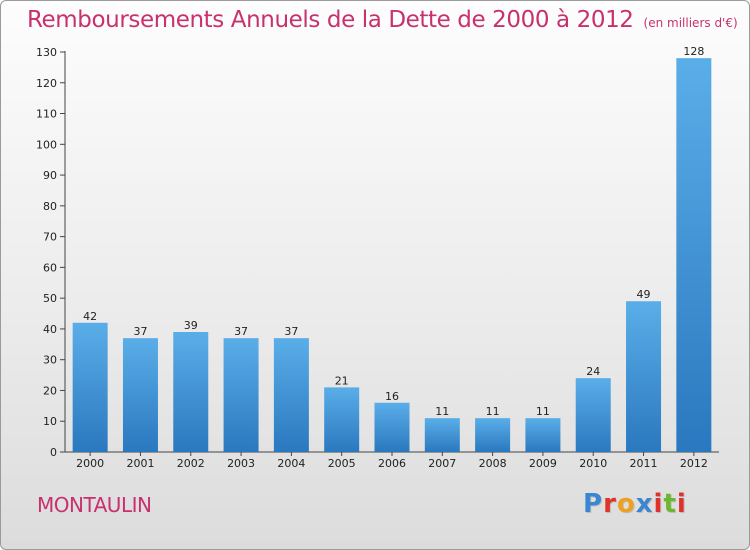  What do you see at coordinates (46, 52) in the screenshot?
I see `y-tick-label: 130` at bounding box center [46, 52].